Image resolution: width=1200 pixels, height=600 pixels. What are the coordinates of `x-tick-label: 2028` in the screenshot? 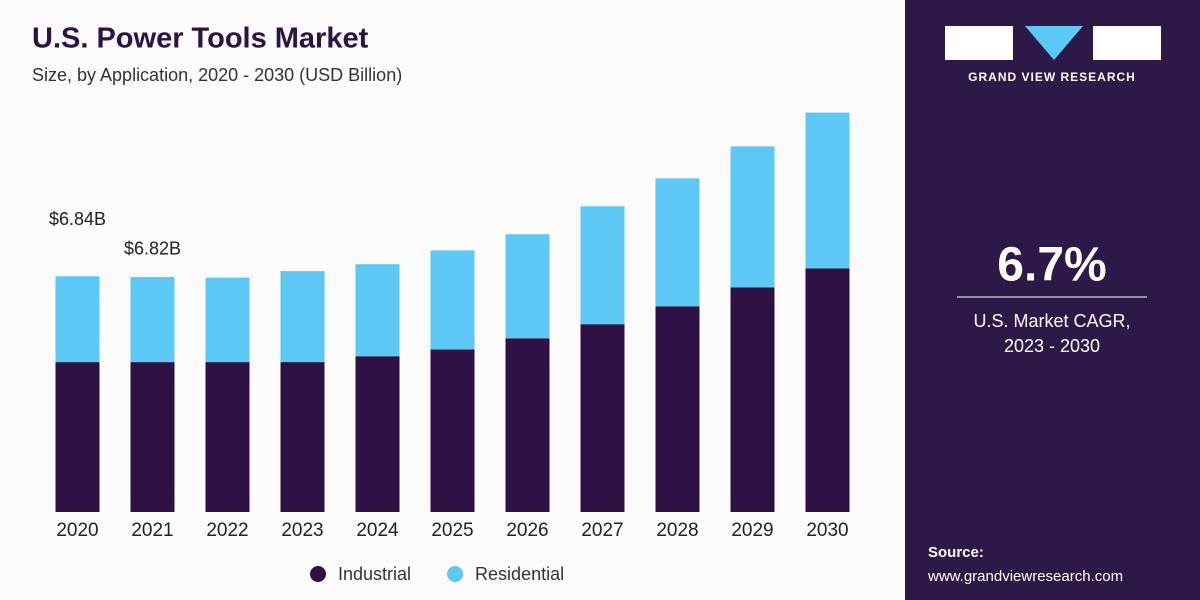 It's located at (677, 530).